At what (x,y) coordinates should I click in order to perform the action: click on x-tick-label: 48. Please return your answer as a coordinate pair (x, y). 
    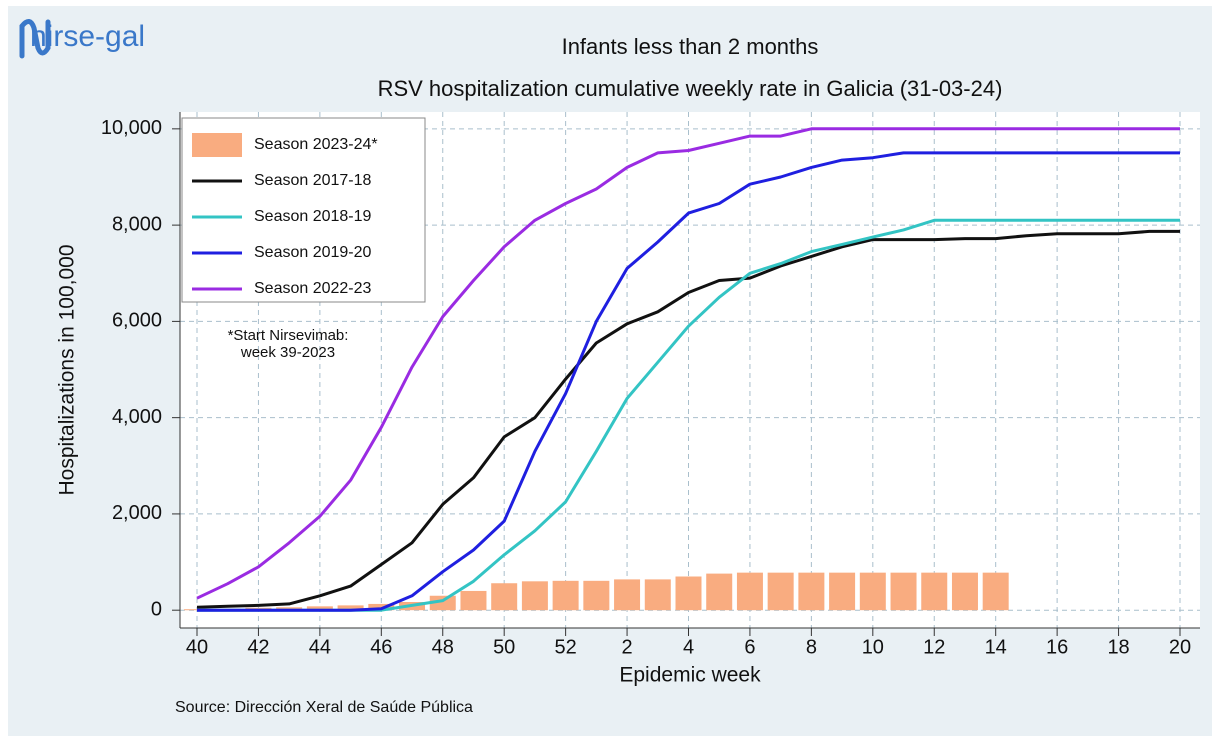
    Looking at the image, I should click on (443, 647).